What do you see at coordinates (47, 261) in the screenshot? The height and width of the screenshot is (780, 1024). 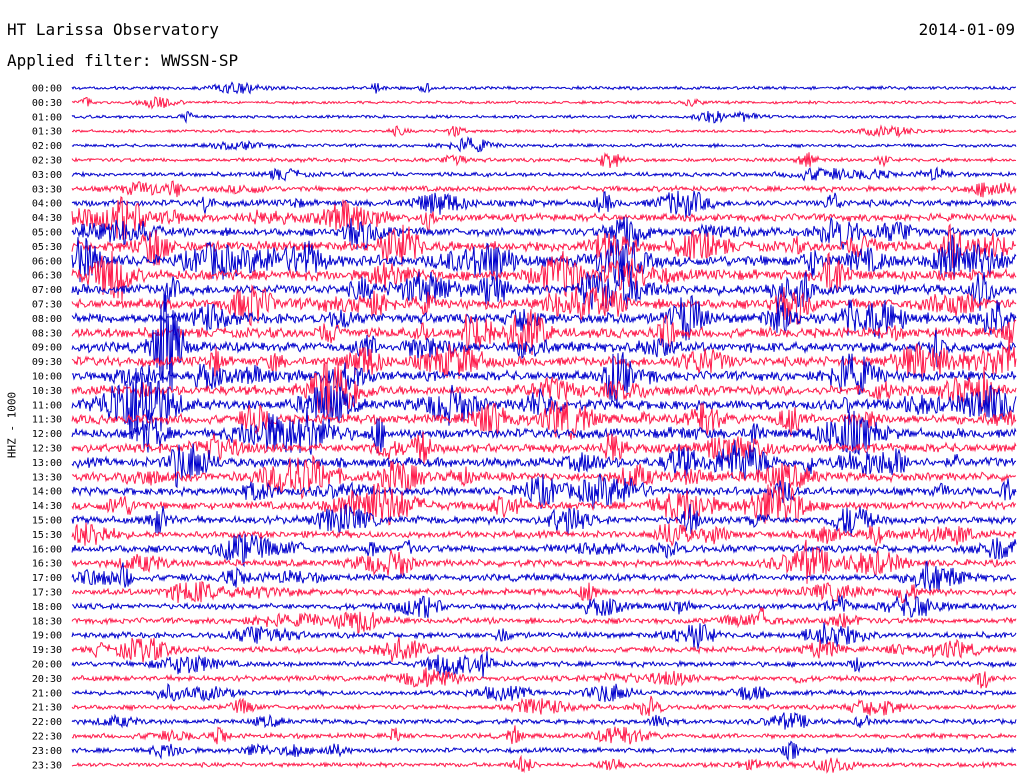 I see `time-tick-label: 06:00` at bounding box center [47, 261].